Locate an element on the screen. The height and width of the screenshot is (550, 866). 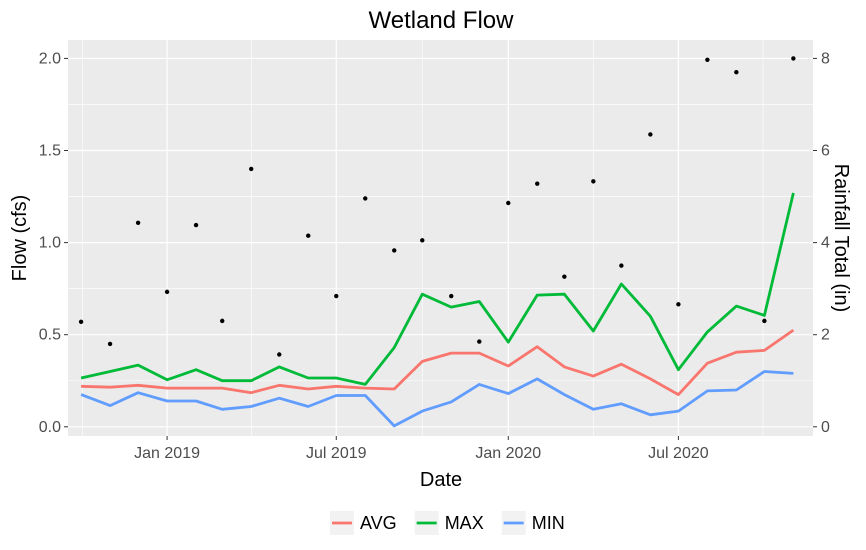
series-line-min is located at coordinates (437, 399).